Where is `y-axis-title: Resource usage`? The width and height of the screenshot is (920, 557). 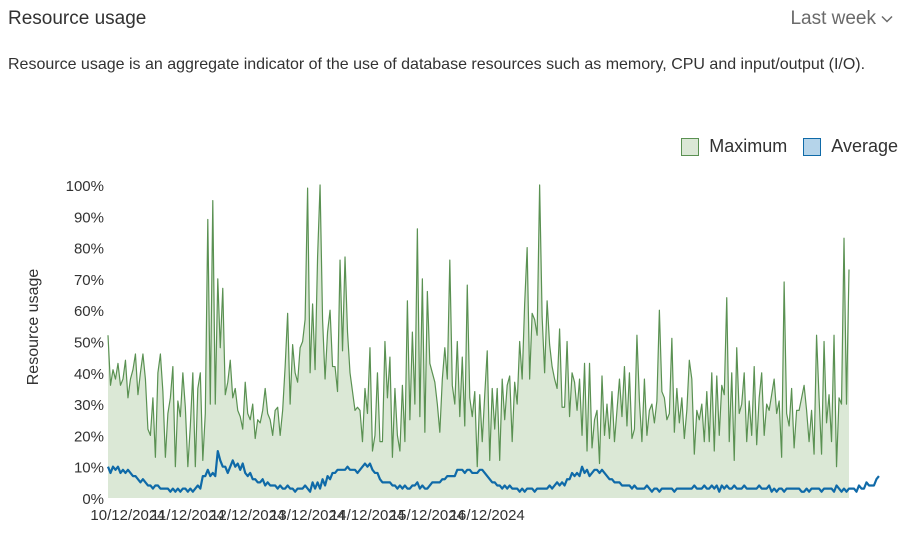 y-axis-title: Resource usage is located at coordinates (33, 327).